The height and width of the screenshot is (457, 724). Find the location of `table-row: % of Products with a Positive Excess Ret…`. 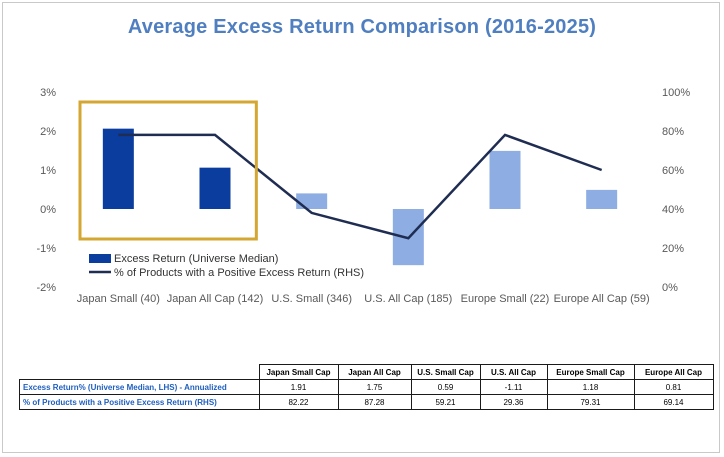

table-row: % of Products with a Positive Excess Ret… is located at coordinates (366, 402).